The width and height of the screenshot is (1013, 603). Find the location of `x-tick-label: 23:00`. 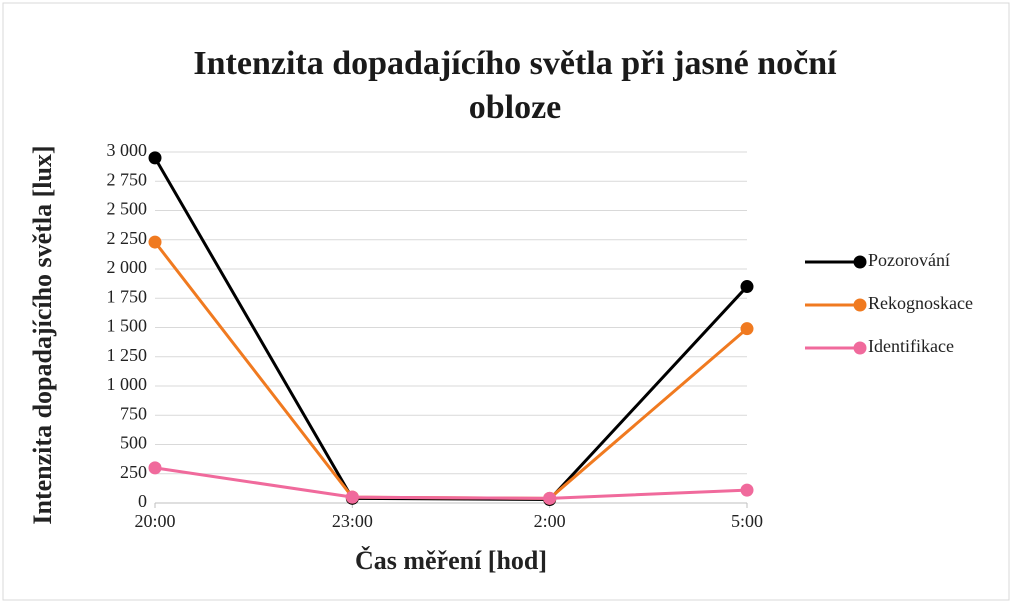

x-tick-label: 23:00 is located at coordinates (352, 521).